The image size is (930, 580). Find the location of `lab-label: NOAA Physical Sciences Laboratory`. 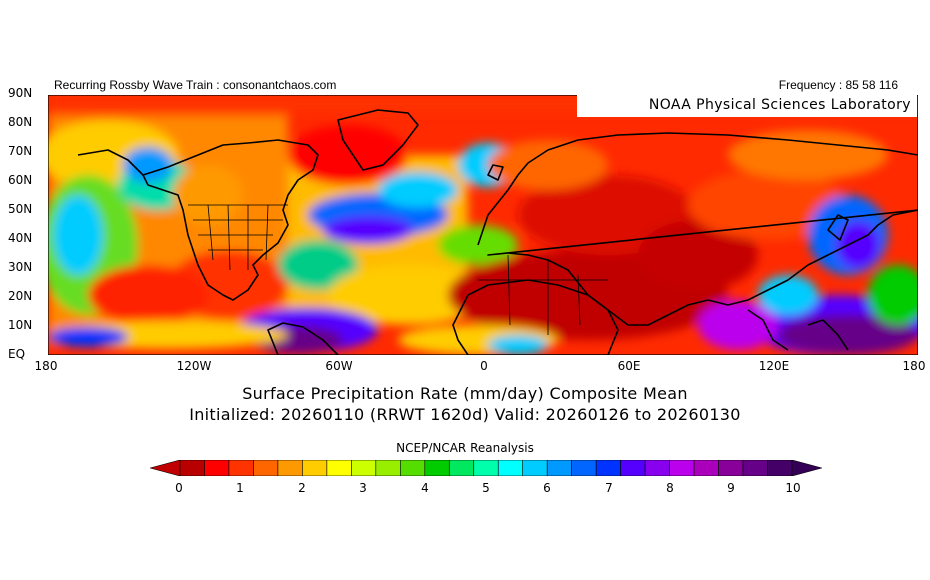

lab-label: NOAA Physical Sciences Laboratory is located at coordinates (779, 105).